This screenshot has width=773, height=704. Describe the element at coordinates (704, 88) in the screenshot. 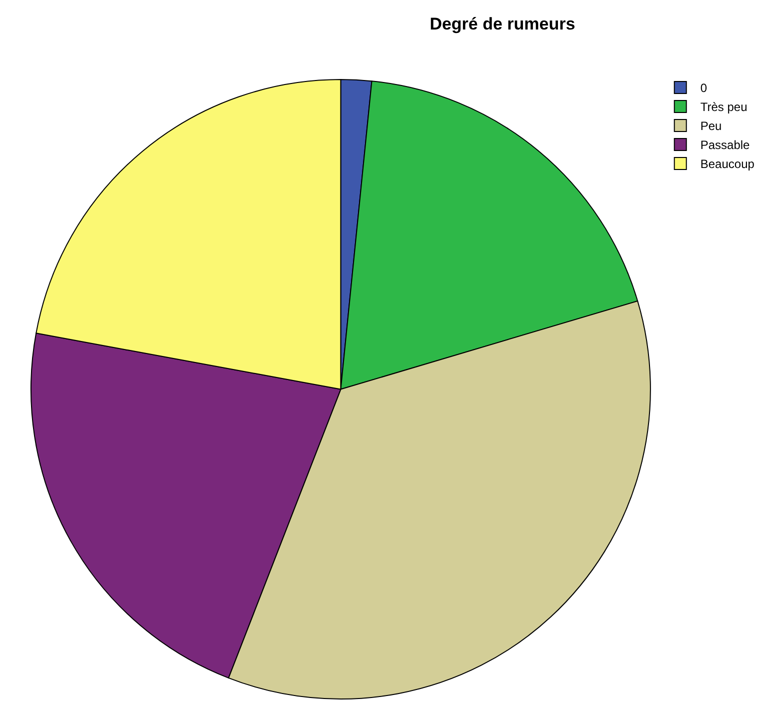

I see `legend-label: 0` at that location.